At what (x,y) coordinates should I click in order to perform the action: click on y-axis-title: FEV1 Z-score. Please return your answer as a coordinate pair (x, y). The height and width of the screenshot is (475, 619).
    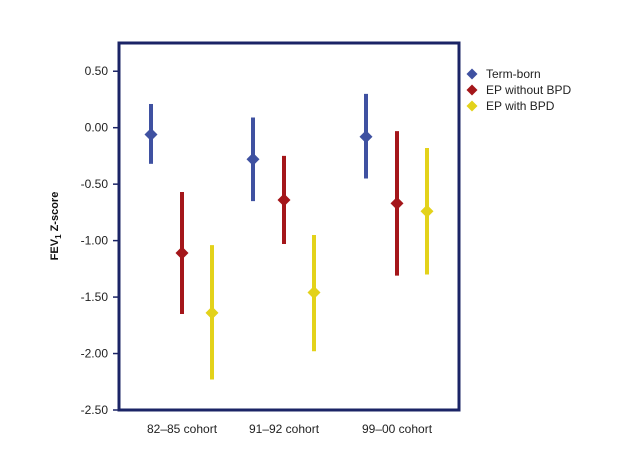
    Looking at the image, I should click on (56, 226).